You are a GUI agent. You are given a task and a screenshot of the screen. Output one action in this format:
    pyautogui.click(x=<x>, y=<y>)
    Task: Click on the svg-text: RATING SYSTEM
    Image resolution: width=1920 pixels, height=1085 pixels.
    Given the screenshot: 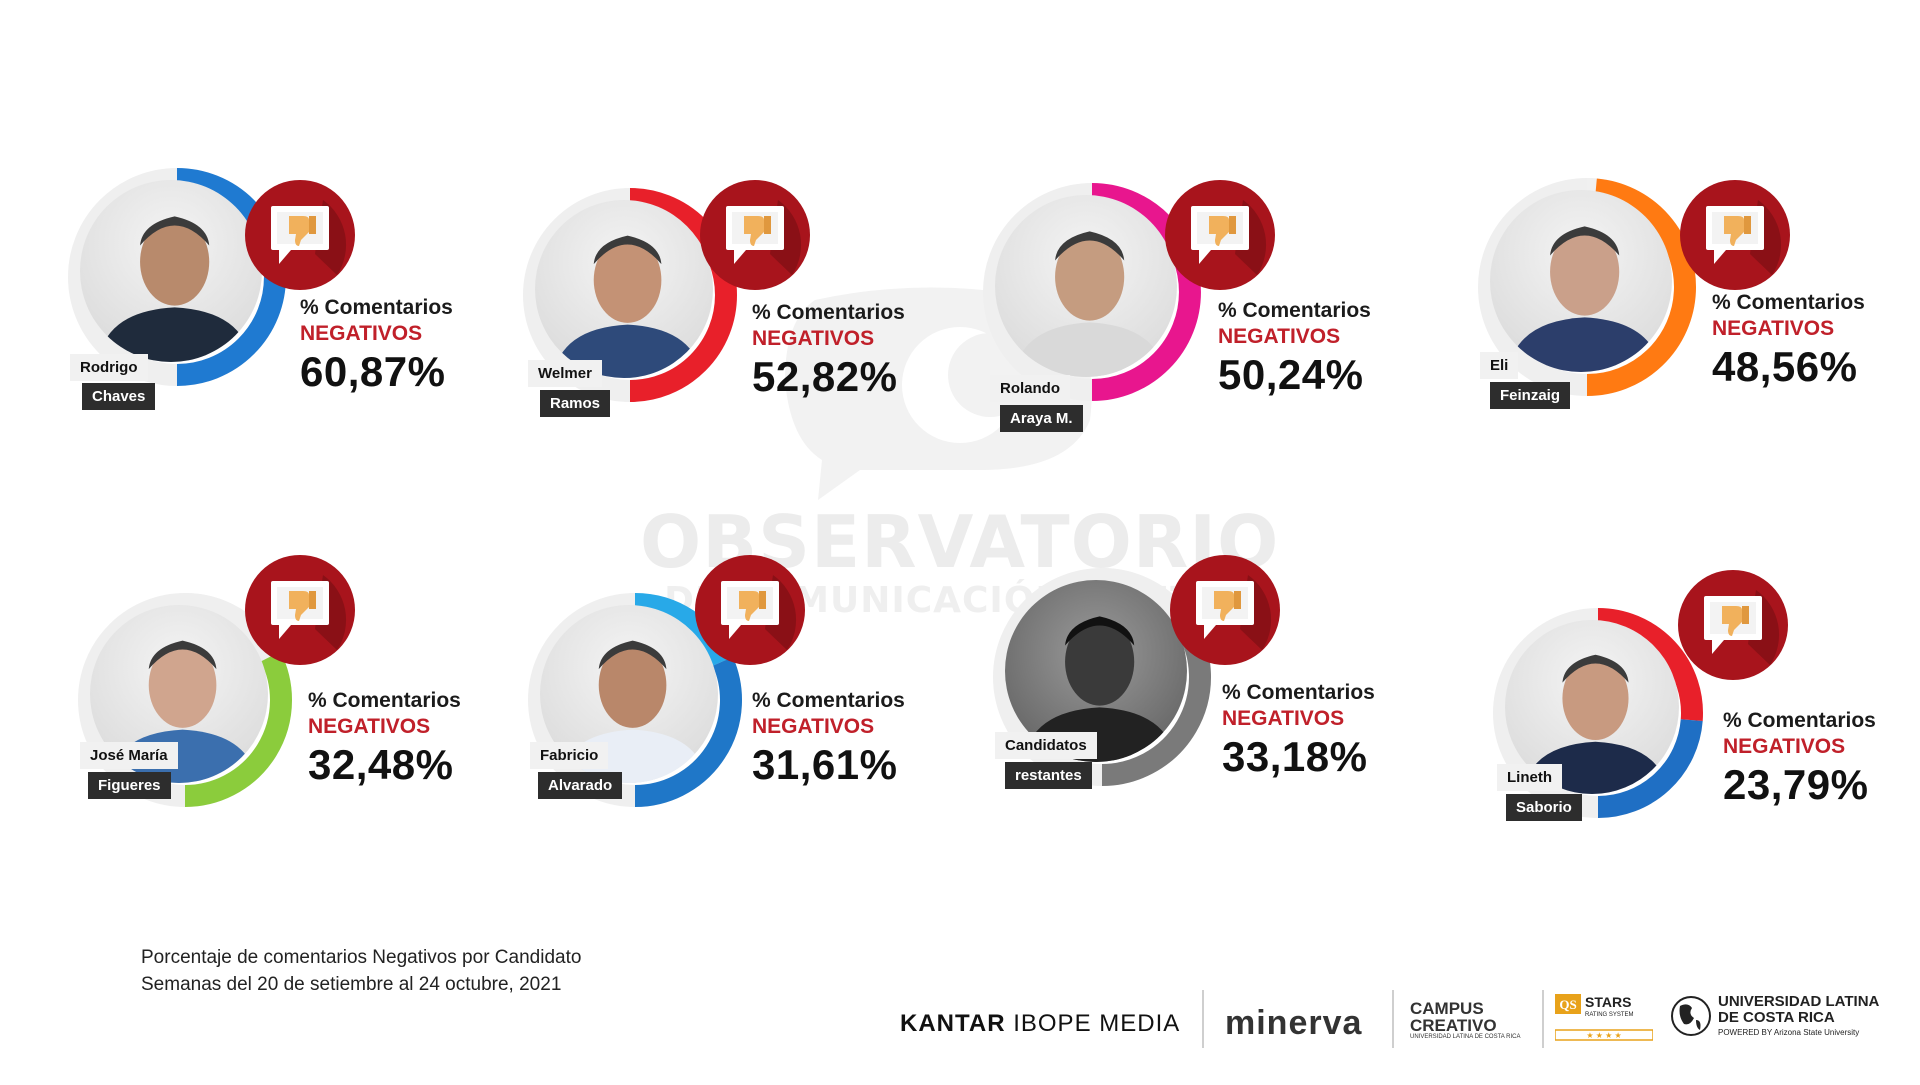 What is the action you would take?
    pyautogui.click(x=1609, y=1015)
    